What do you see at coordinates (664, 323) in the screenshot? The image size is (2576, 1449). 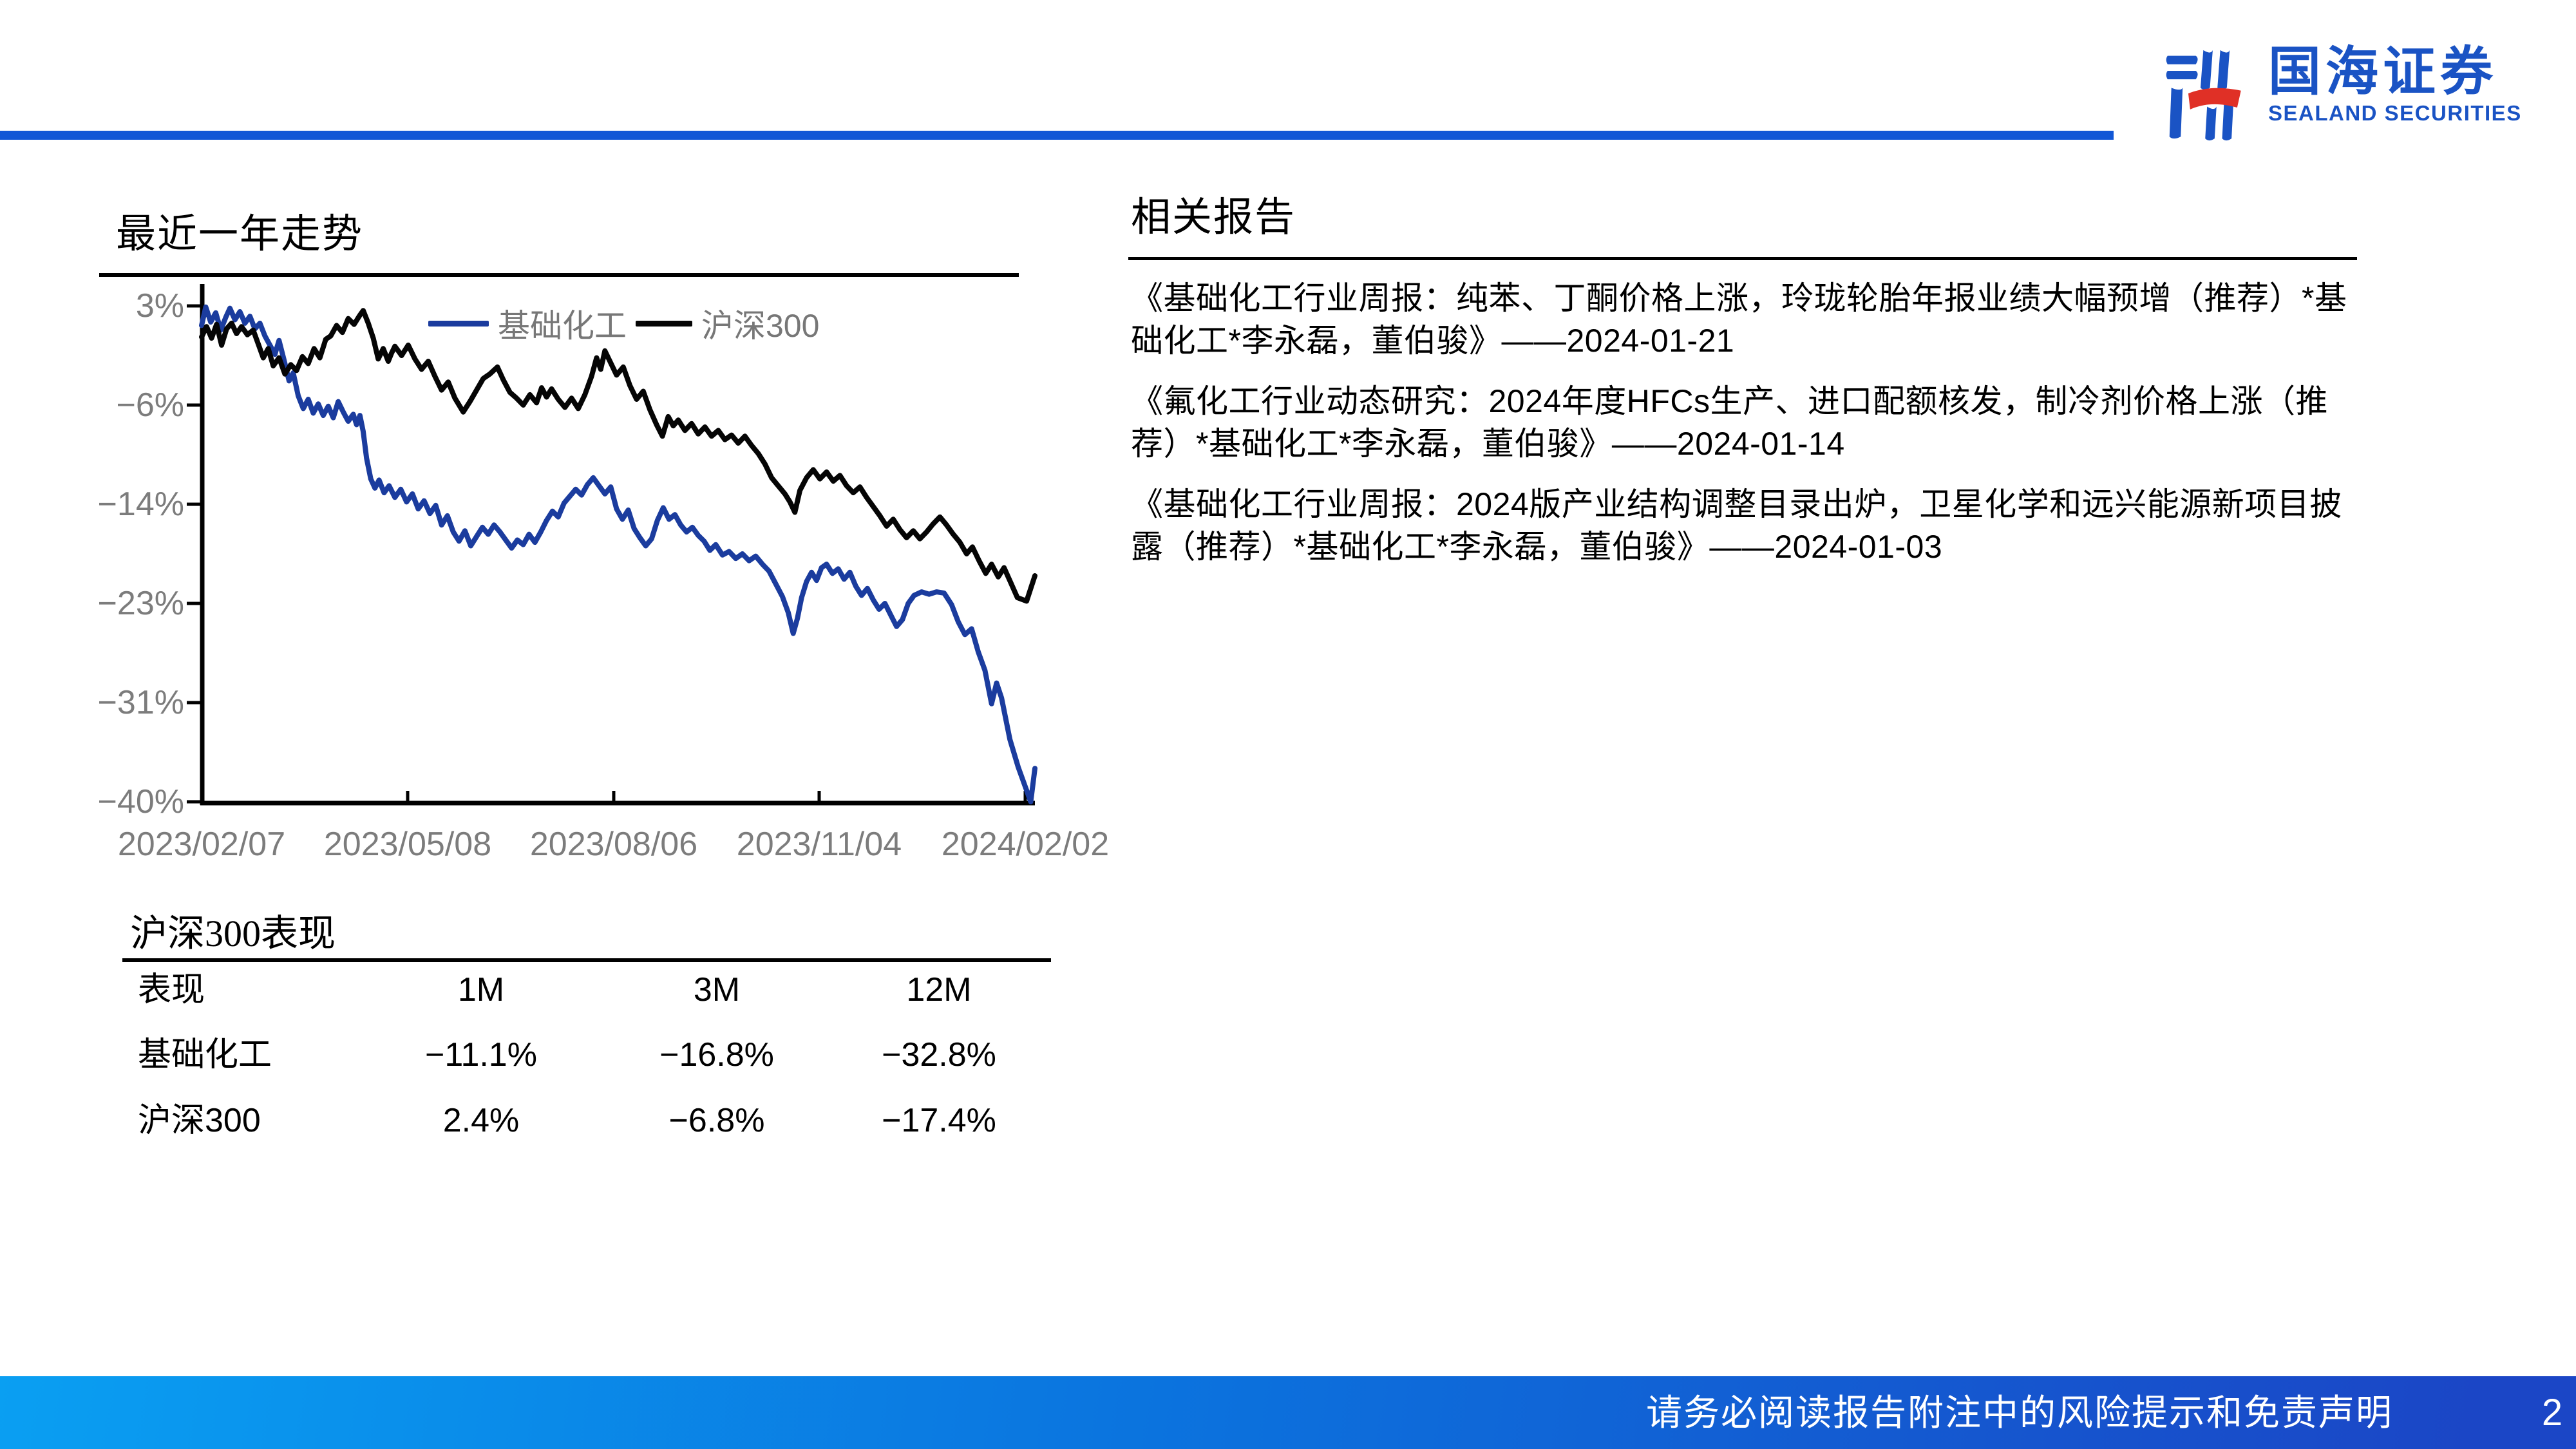 I see `legend-swatch-hs300` at bounding box center [664, 323].